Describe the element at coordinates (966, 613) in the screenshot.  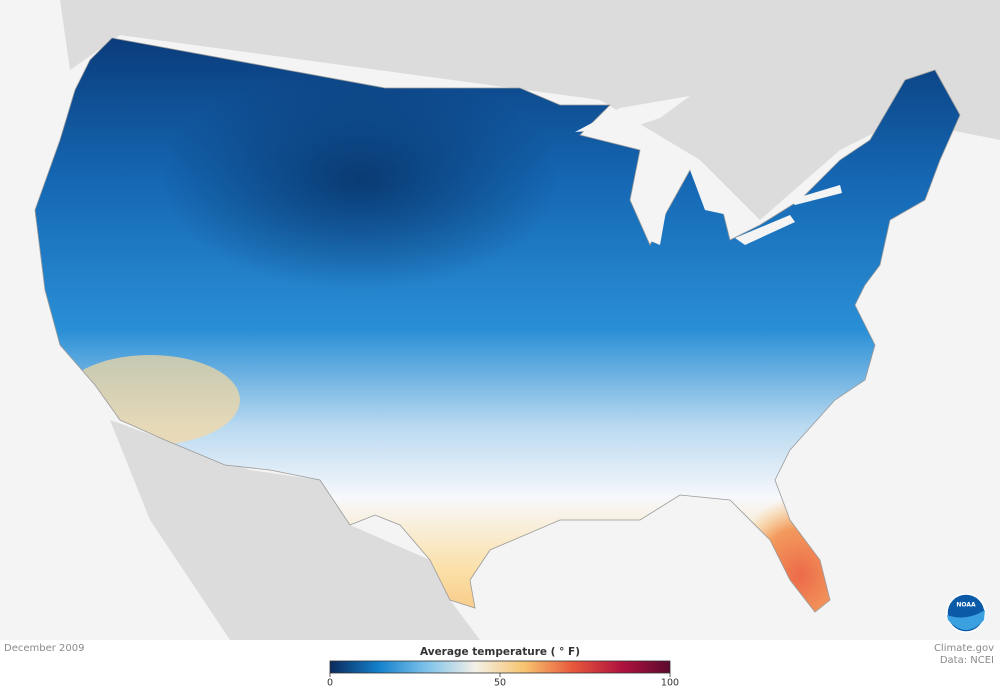
I see `noaa-logo: NOAA` at that location.